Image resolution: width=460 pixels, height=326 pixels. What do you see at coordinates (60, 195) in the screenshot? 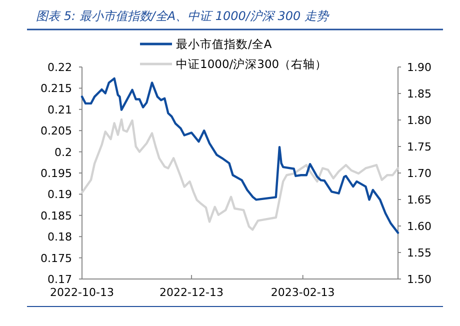
I see `y-tick-label: 0.19` at bounding box center [60, 195].